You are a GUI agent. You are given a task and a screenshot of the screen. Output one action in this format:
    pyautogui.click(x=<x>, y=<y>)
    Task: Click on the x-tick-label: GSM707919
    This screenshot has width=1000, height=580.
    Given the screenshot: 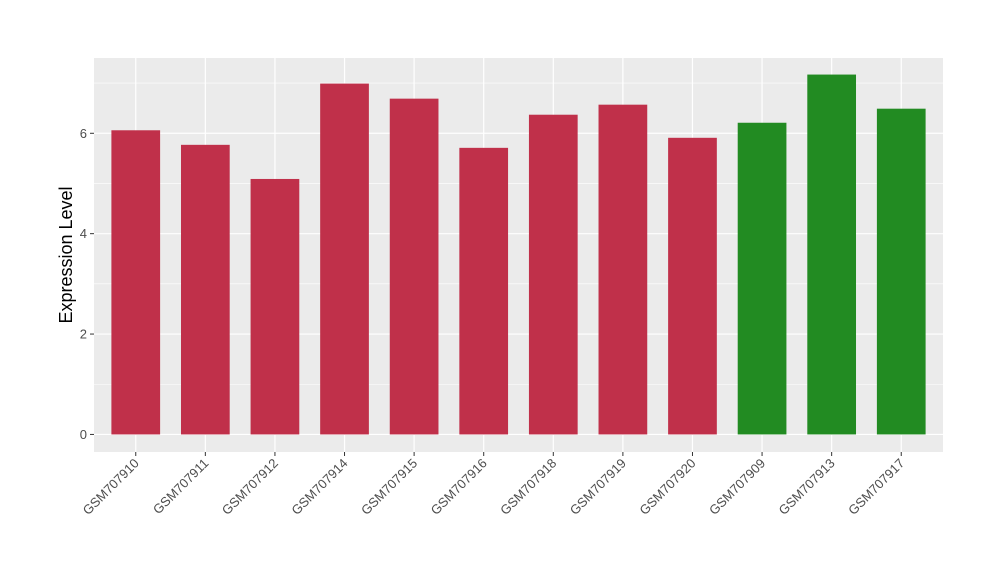 What is the action you would take?
    pyautogui.click(x=598, y=487)
    